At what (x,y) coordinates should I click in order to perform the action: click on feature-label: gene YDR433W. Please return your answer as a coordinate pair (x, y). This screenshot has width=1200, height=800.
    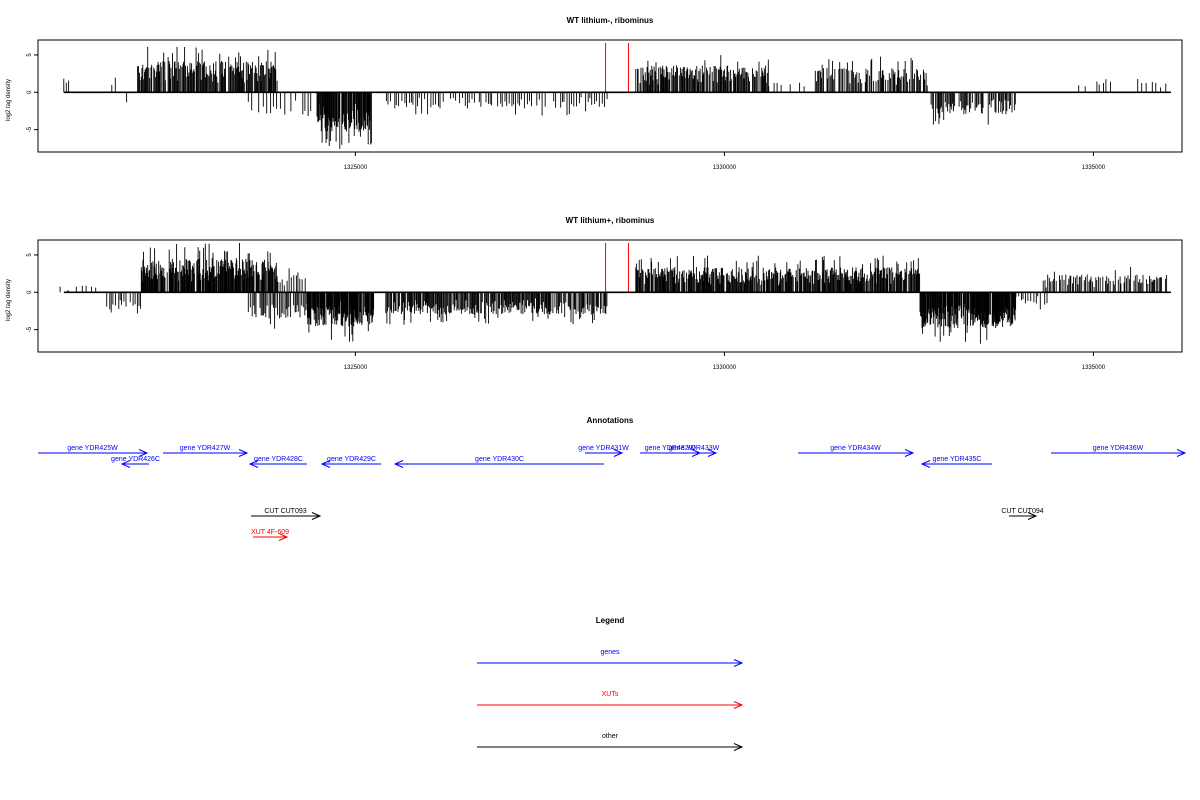
    Looking at the image, I should click on (694, 448).